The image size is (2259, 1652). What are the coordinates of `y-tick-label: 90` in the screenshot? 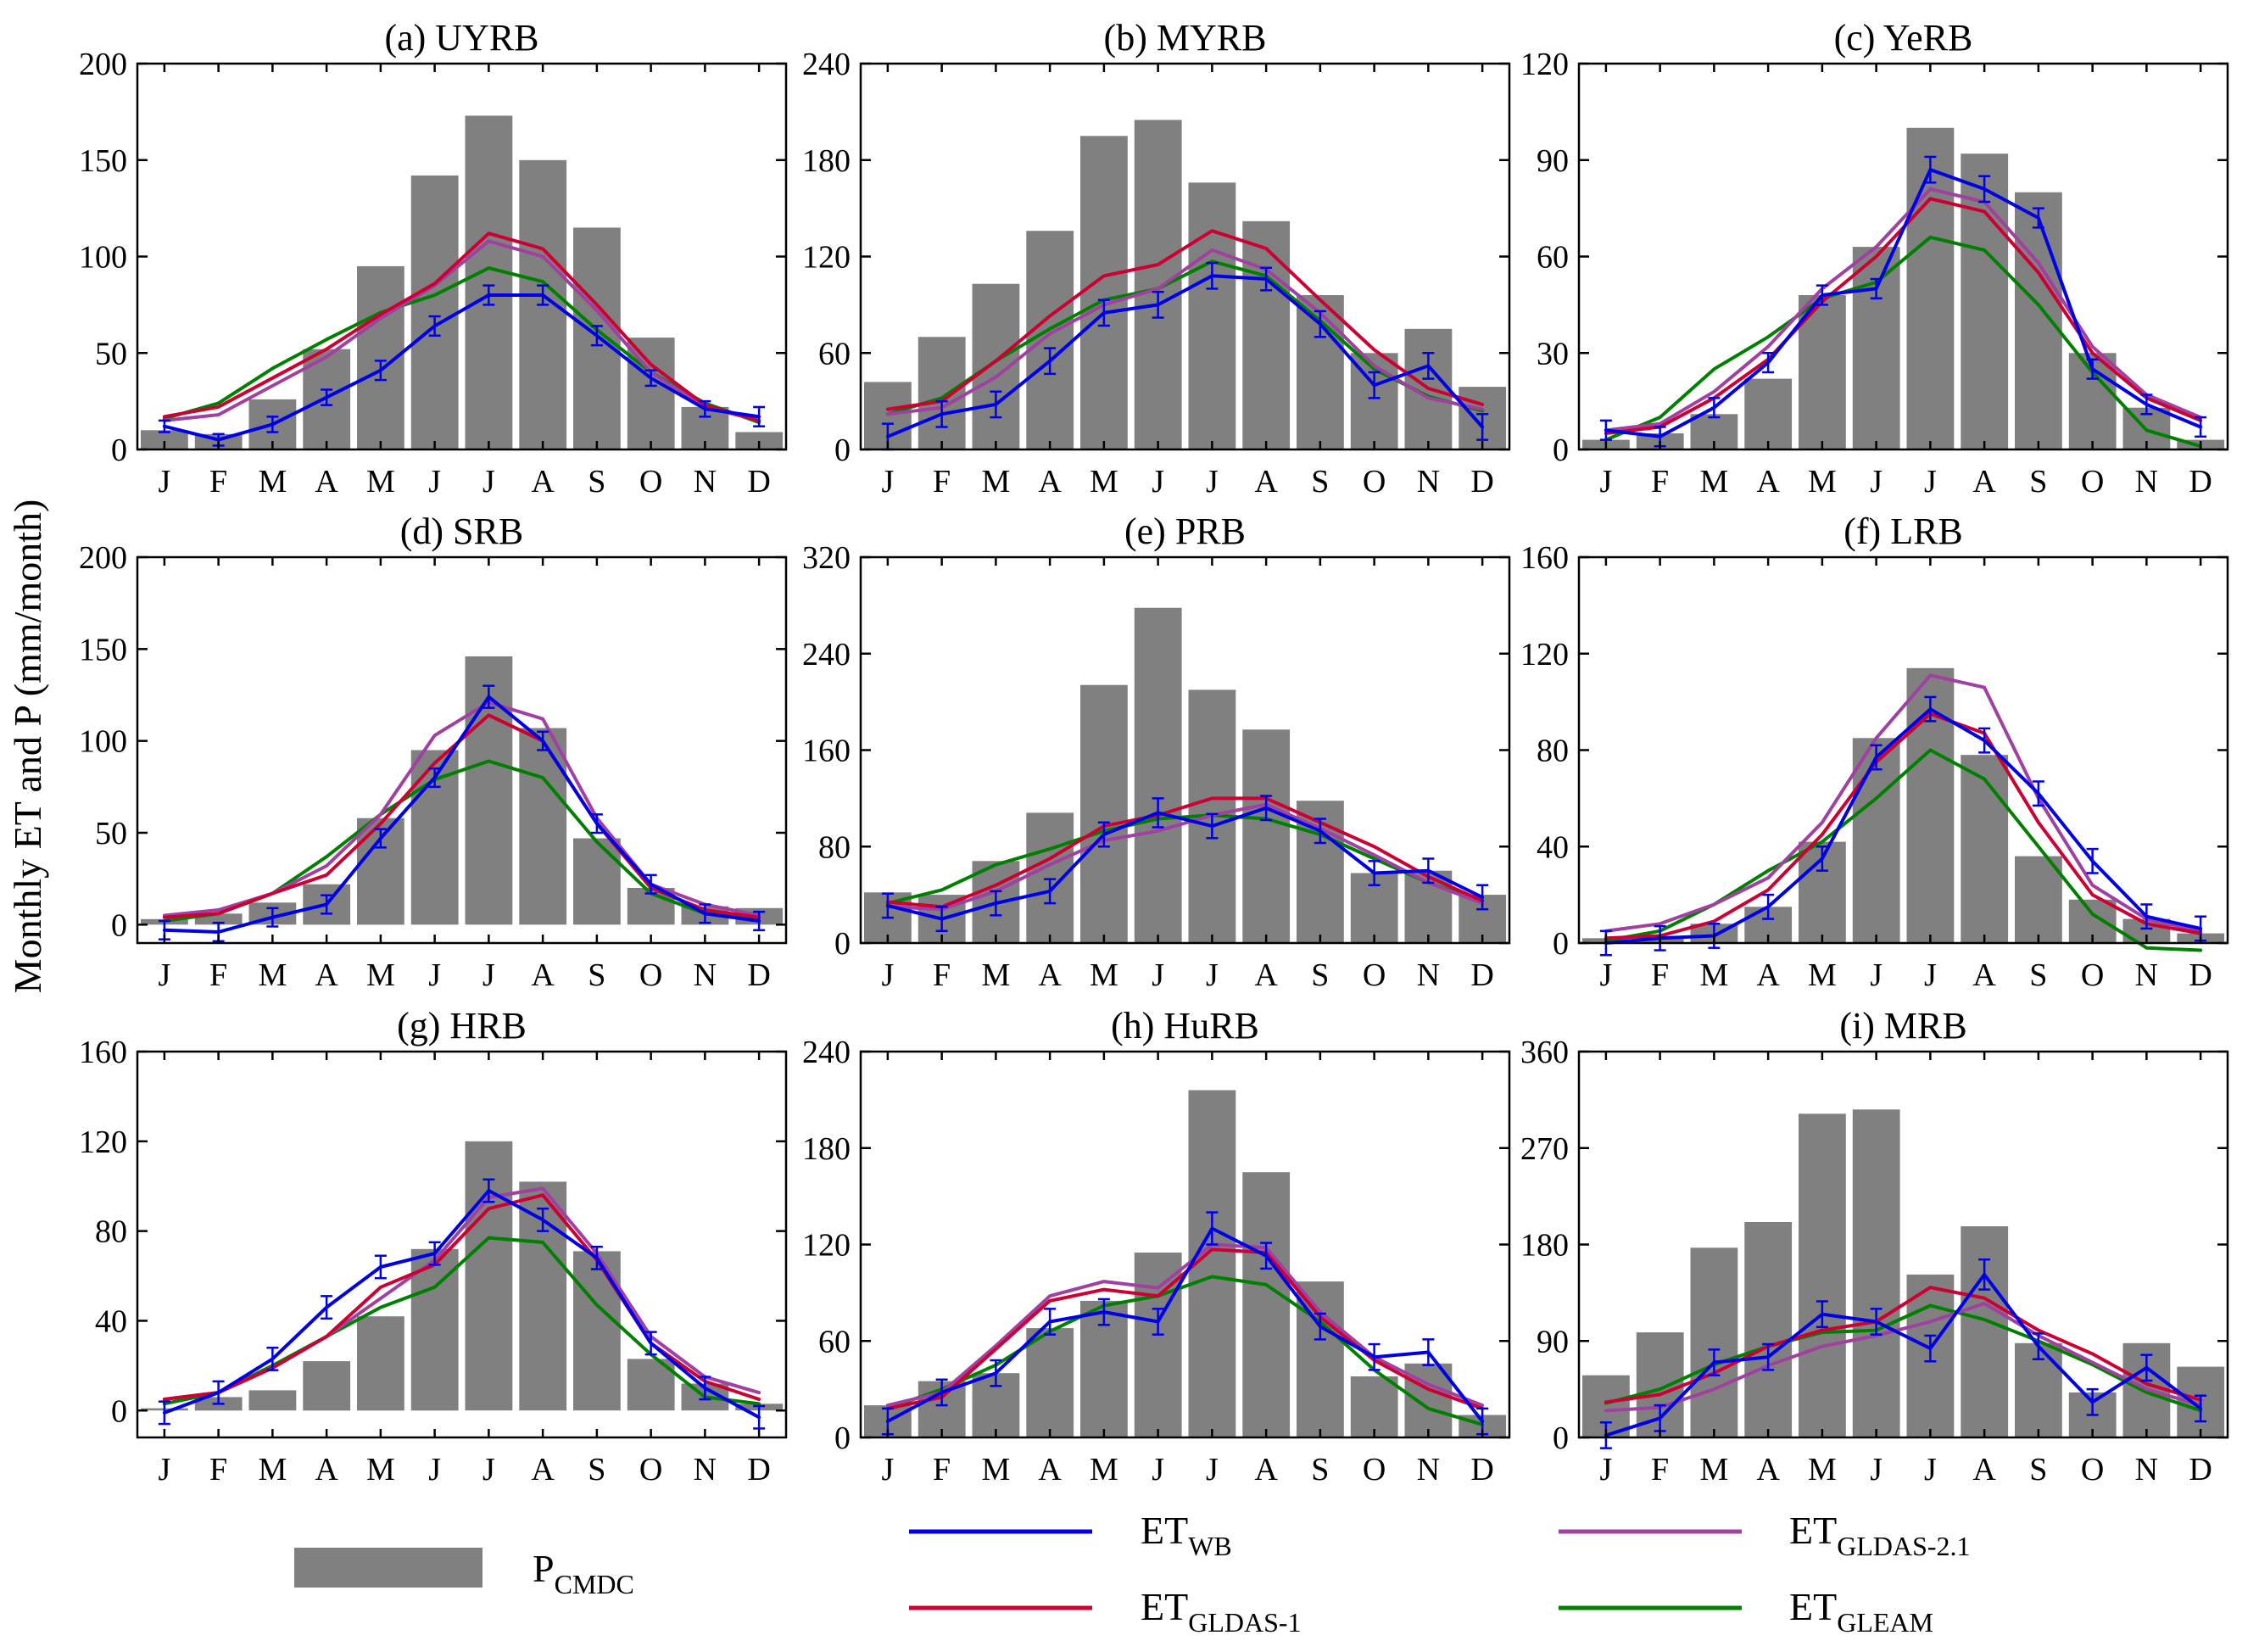 It's located at (1553, 161).